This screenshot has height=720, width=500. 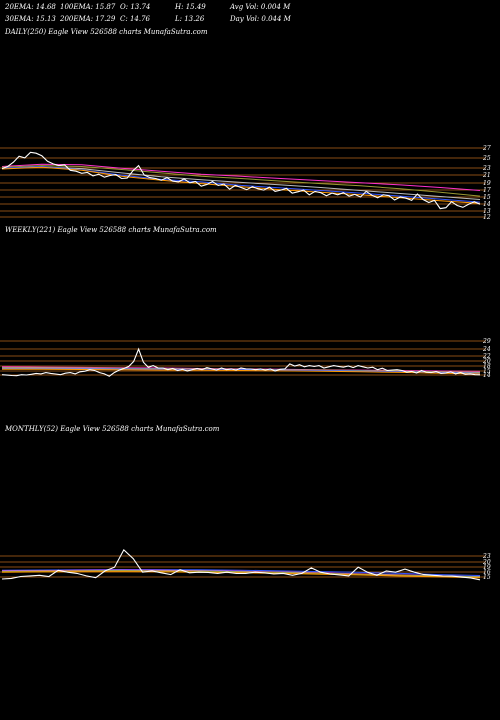 What do you see at coordinates (88, 7) in the screenshot?
I see `ema100-stat: 100EMA: 15.87` at bounding box center [88, 7].